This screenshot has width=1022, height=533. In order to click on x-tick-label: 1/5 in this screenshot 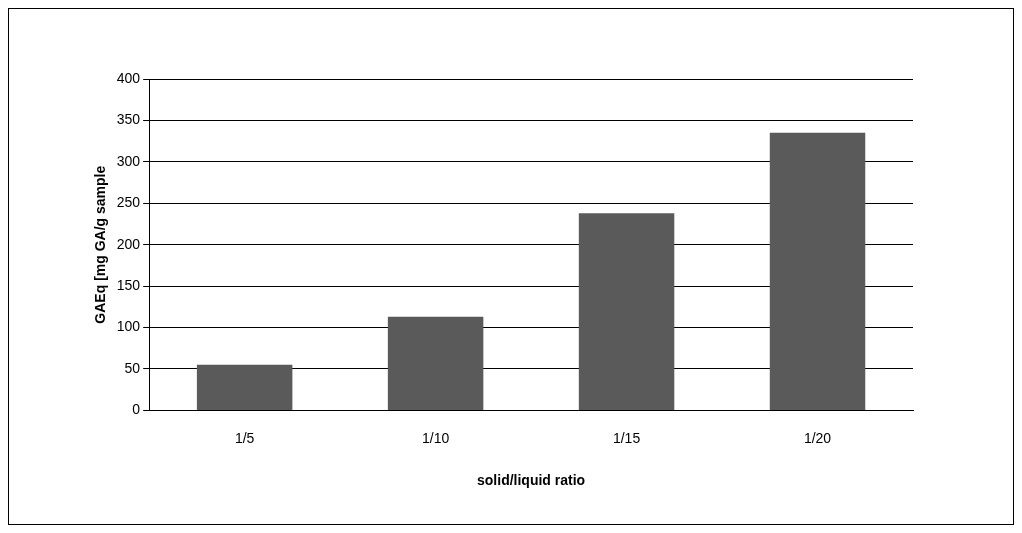, I will do `click(244, 437)`.